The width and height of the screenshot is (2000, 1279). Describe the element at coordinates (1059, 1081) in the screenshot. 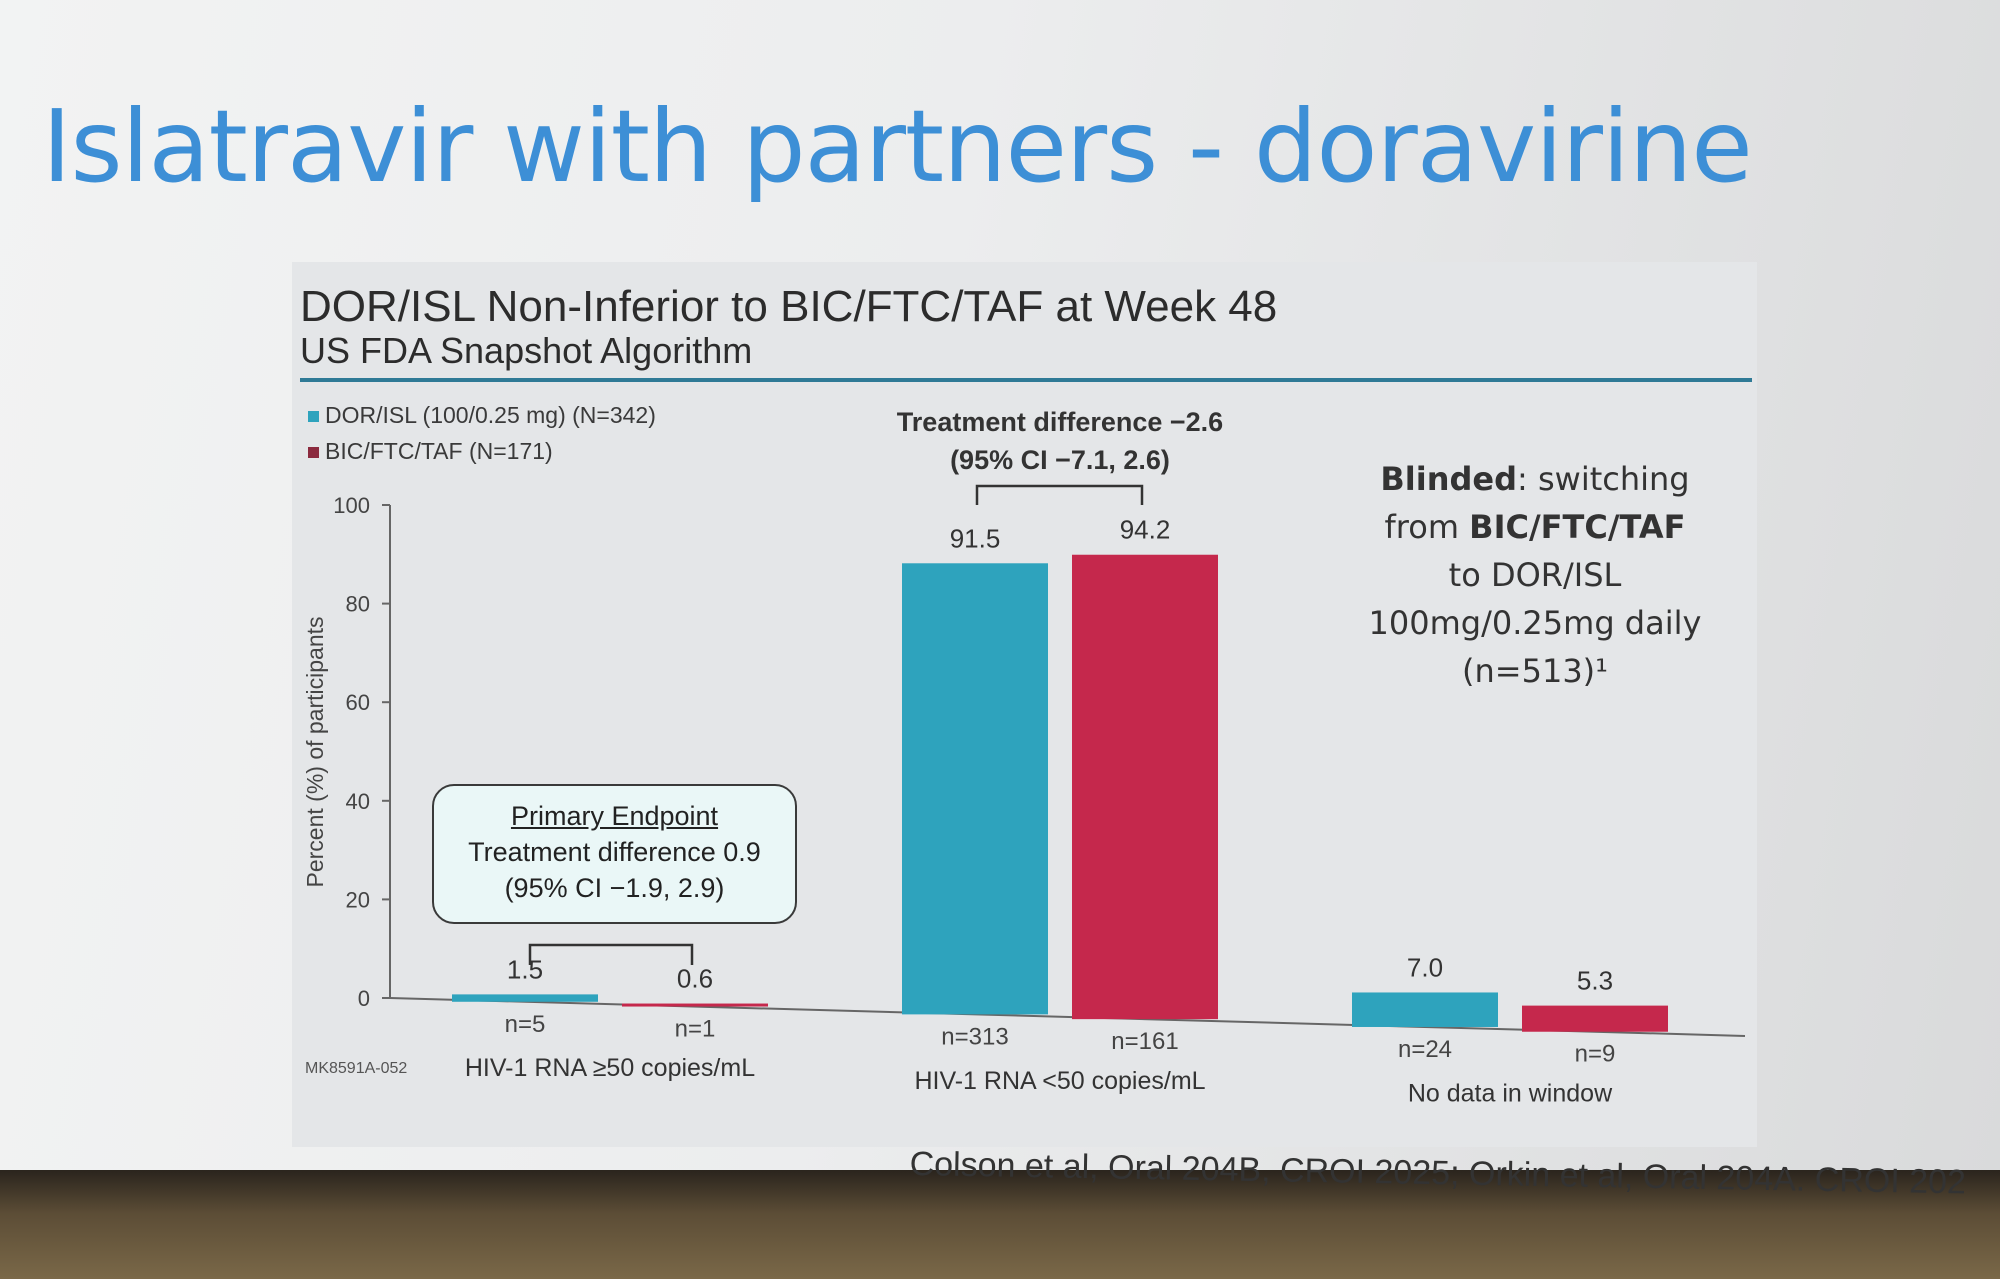

I see `x-category-label: HIV-1 RNA <50 copies/mL` at that location.